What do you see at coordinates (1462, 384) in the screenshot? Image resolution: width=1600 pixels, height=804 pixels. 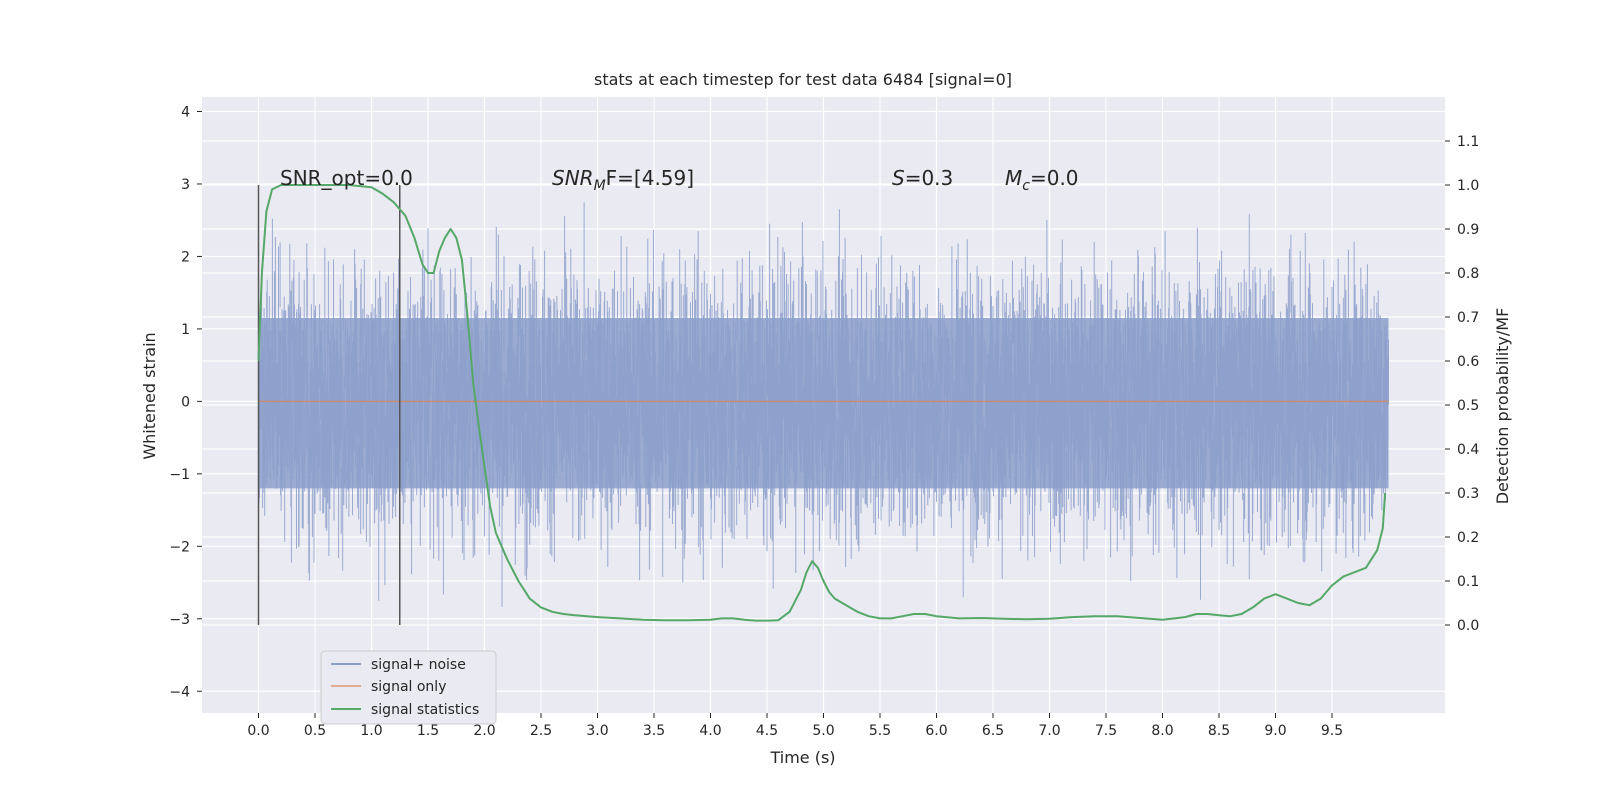 I see `y2-axis-ticks: 1.1 1.0 0.9 0.8 0.7 0.6 0.5 0.4 0.3 0.2 0.1 0.0` at bounding box center [1462, 384].